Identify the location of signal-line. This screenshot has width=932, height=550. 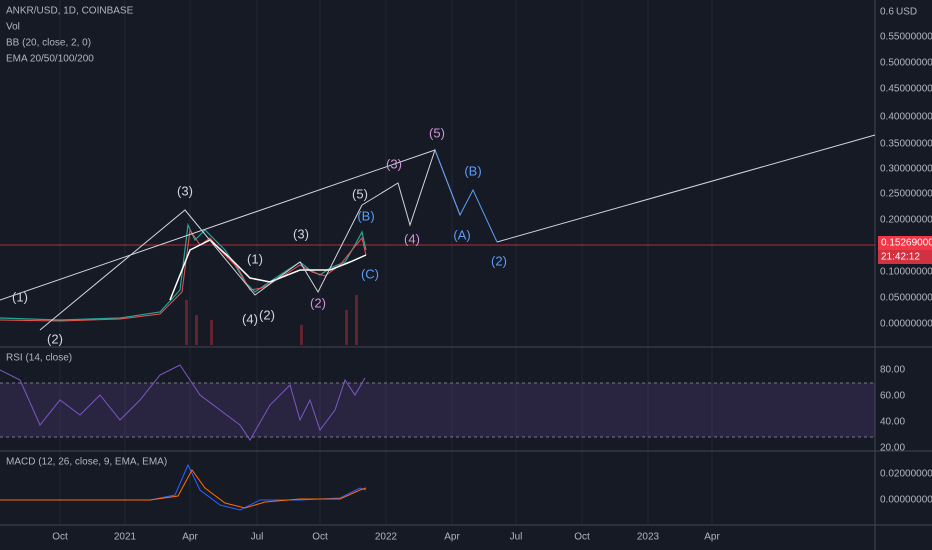
(183, 489).